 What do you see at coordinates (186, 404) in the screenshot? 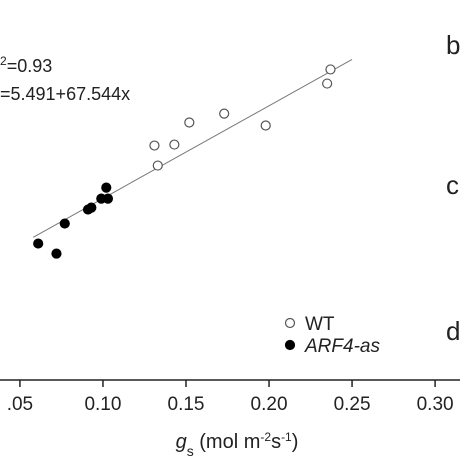
I see `x-tick-label: 0.15` at bounding box center [186, 404].